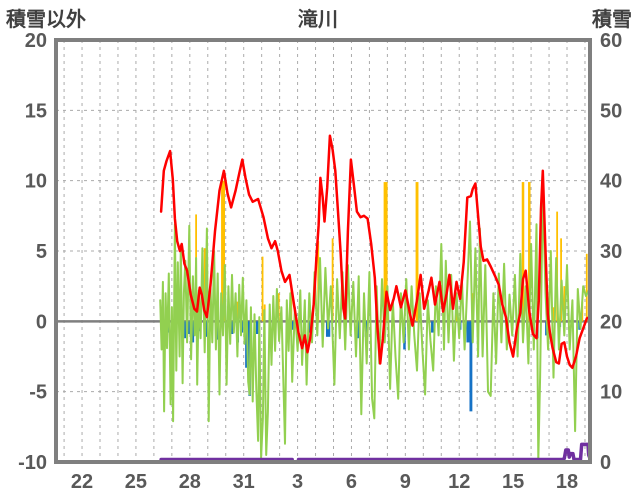 Image resolution: width=636 pixels, height=501 pixels. What do you see at coordinates (318, 20) in the screenshot?
I see `chart-title: 滝川` at bounding box center [318, 20].